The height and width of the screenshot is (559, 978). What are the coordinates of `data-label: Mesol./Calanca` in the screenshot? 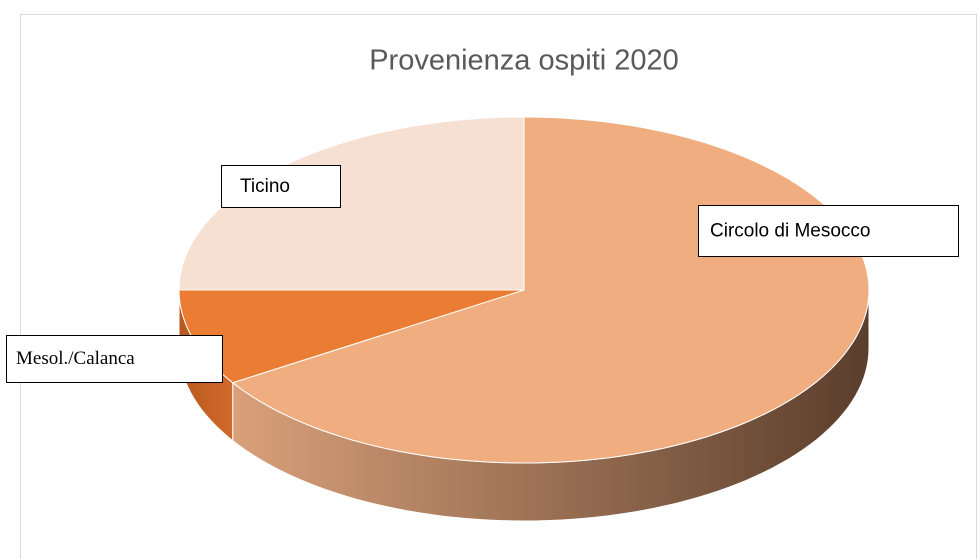 It's located at (75, 358).